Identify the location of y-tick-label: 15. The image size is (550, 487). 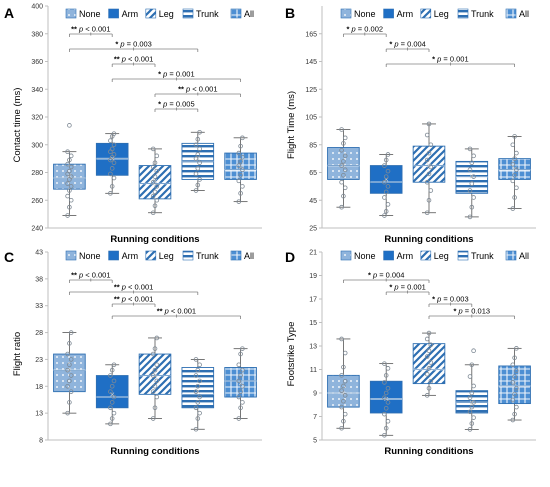
(313, 323).